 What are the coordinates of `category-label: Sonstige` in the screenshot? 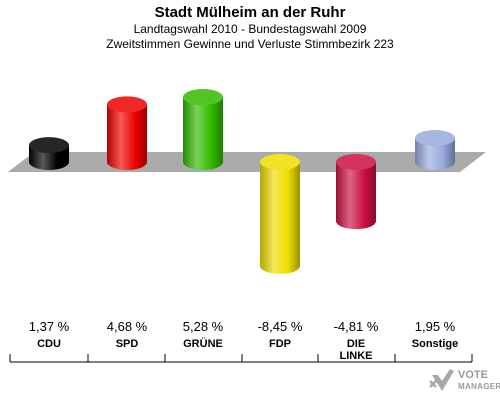 It's located at (435, 344).